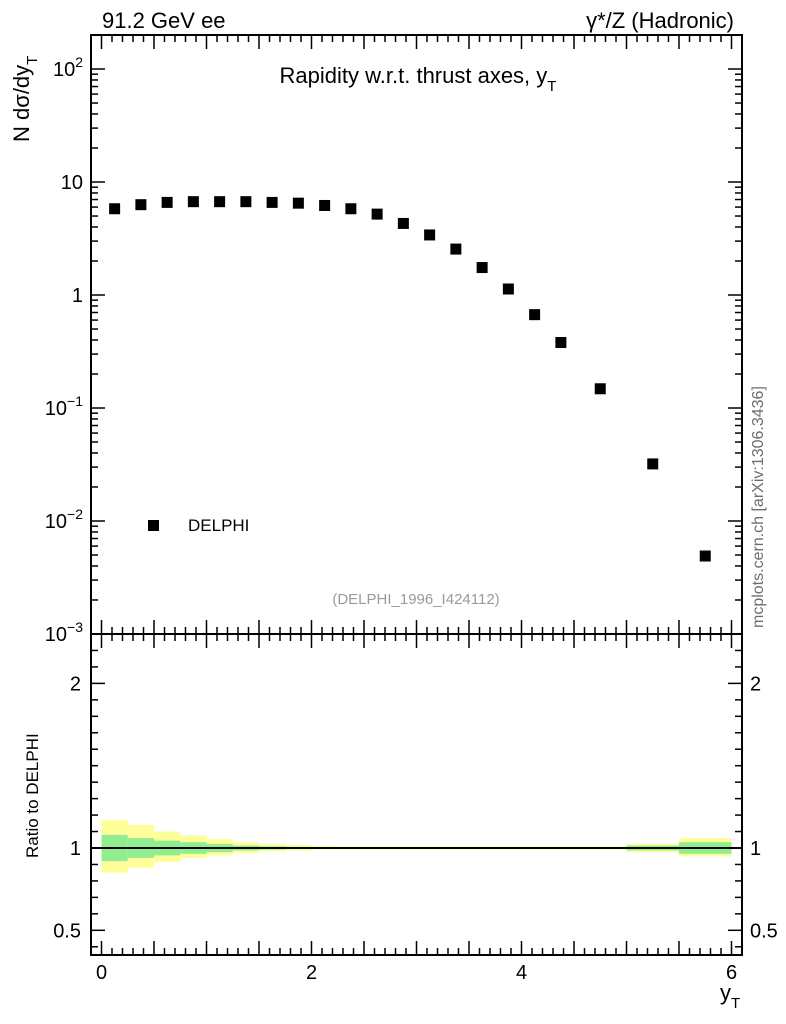 This screenshot has height=1024, width=786. I want to click on x-tick-label: 4, so click(521, 973).